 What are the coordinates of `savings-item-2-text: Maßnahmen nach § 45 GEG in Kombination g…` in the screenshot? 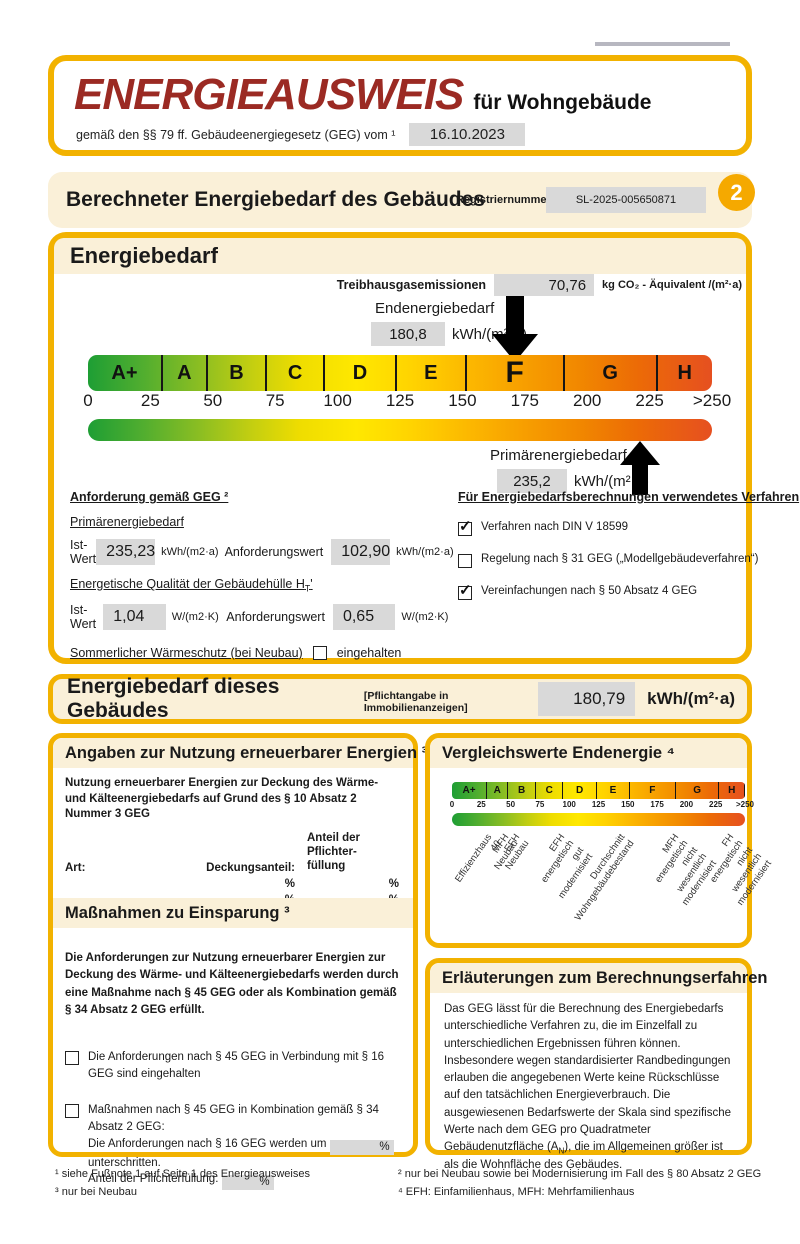 It's located at (244, 1146).